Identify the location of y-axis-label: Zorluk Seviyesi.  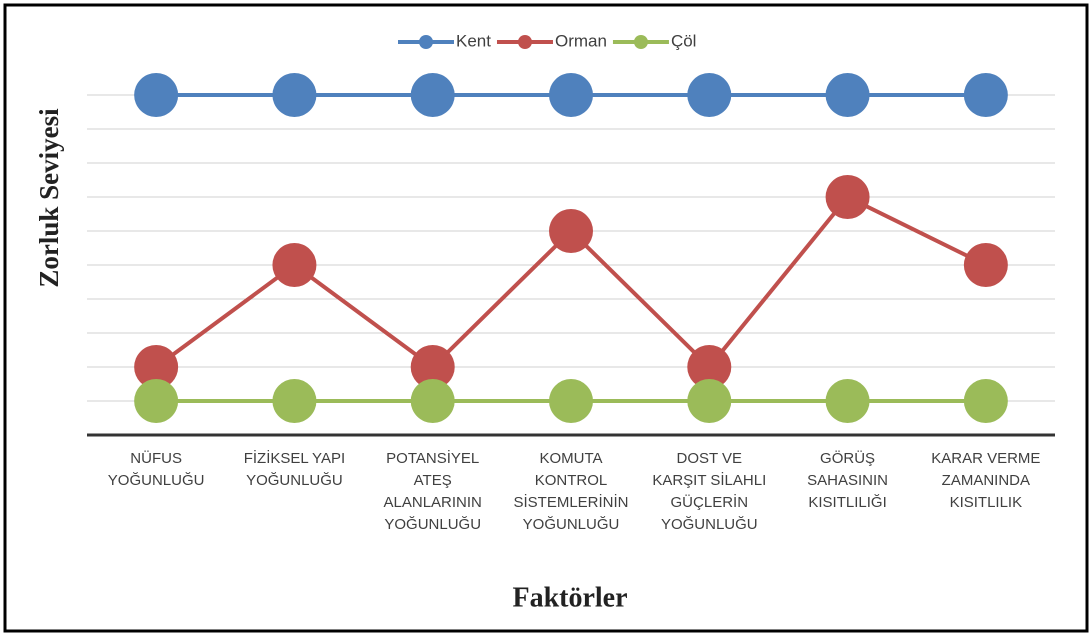
(49, 198).